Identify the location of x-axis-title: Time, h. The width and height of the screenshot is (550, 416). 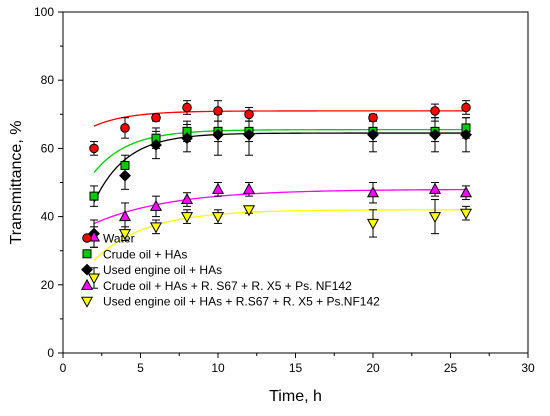
(295, 396).